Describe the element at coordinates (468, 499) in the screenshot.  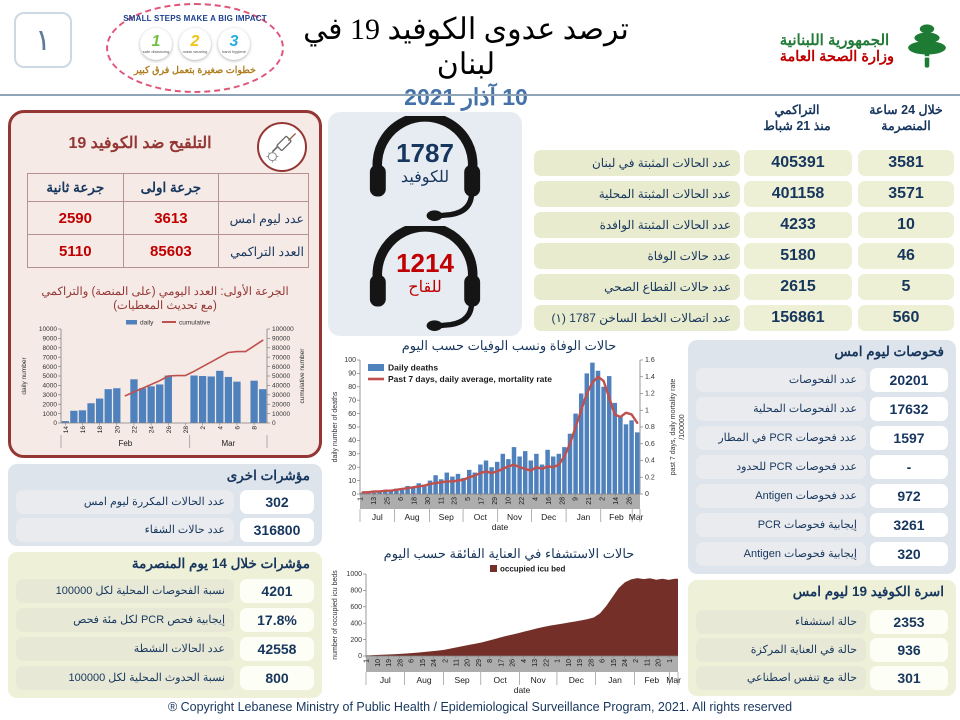
I see `svg-text: 5` at that location.